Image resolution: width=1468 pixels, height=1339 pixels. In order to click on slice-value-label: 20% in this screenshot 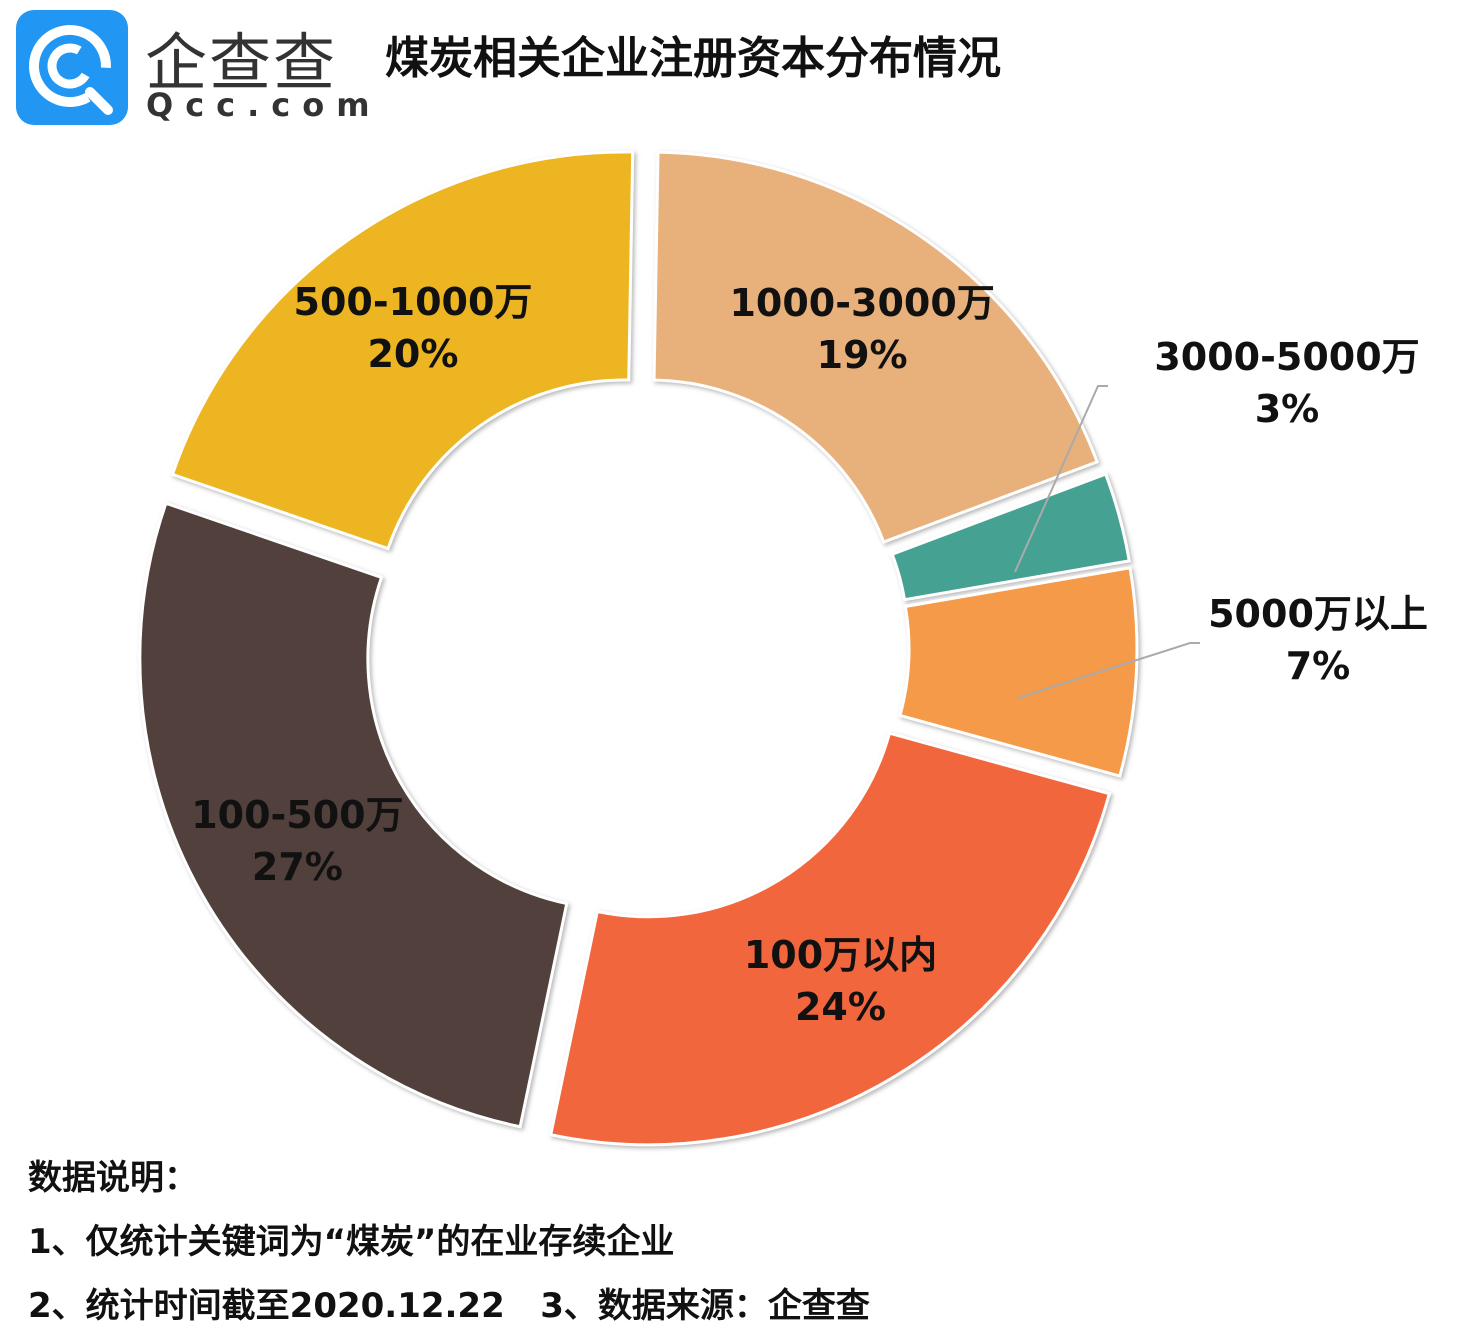, I will do `click(413, 354)`.